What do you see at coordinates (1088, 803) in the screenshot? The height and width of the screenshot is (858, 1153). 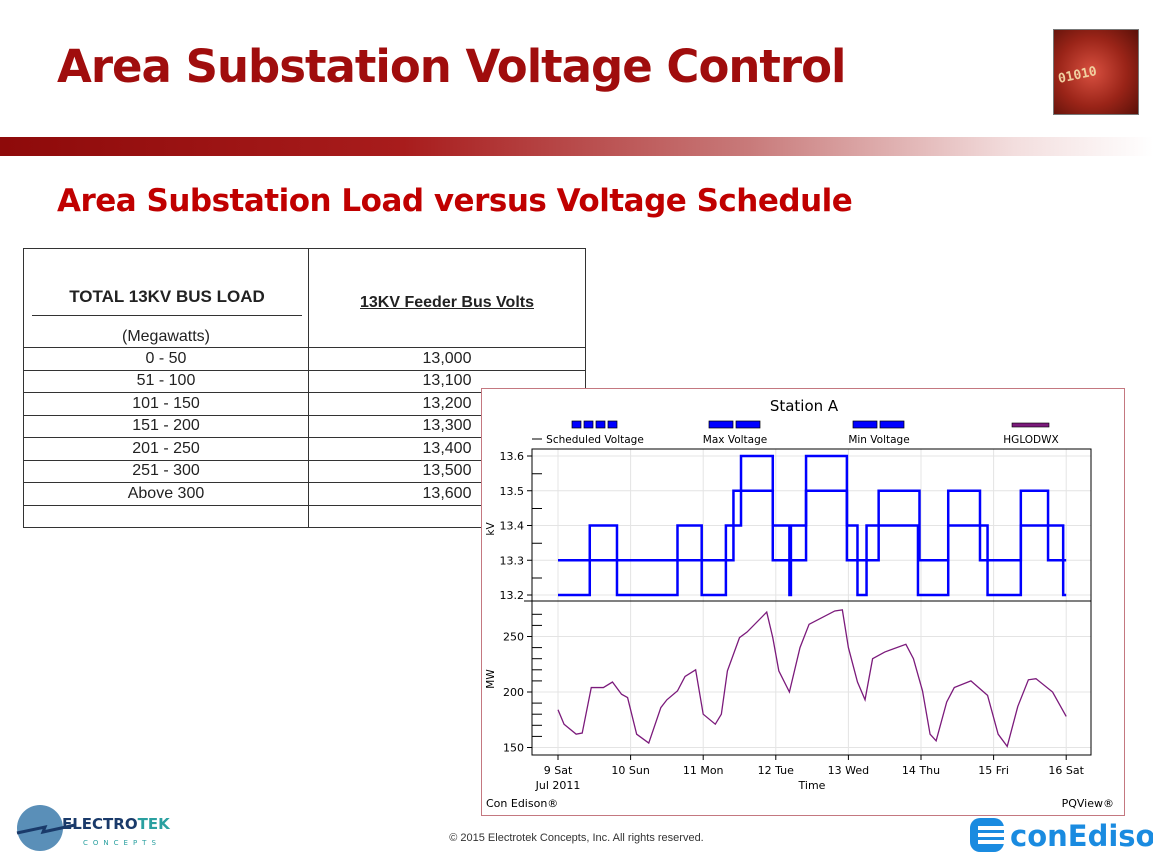 I see `footer-right: PQView®` at bounding box center [1088, 803].